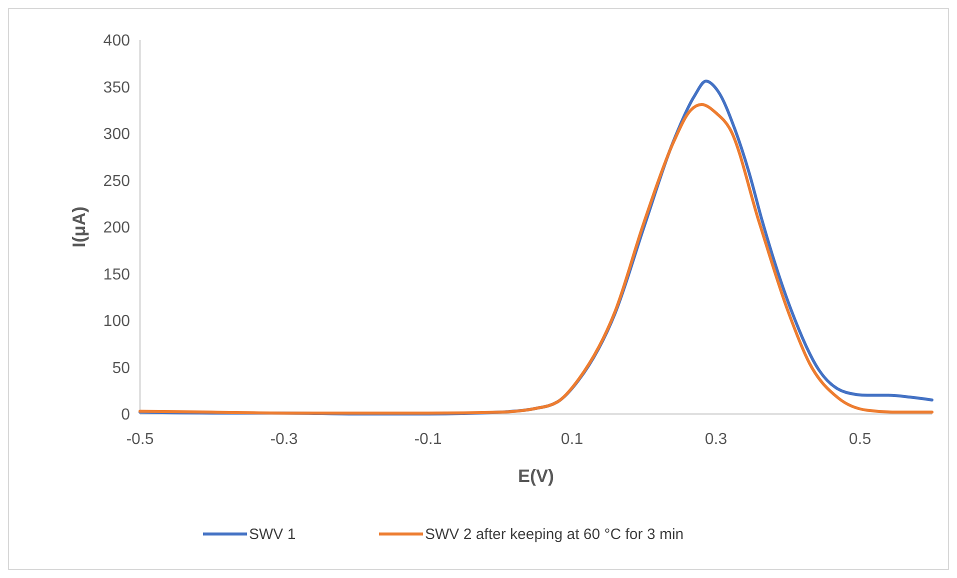 The image size is (957, 578). Describe the element at coordinates (125, 415) in the screenshot. I see `y-tick-label: 0` at that location.